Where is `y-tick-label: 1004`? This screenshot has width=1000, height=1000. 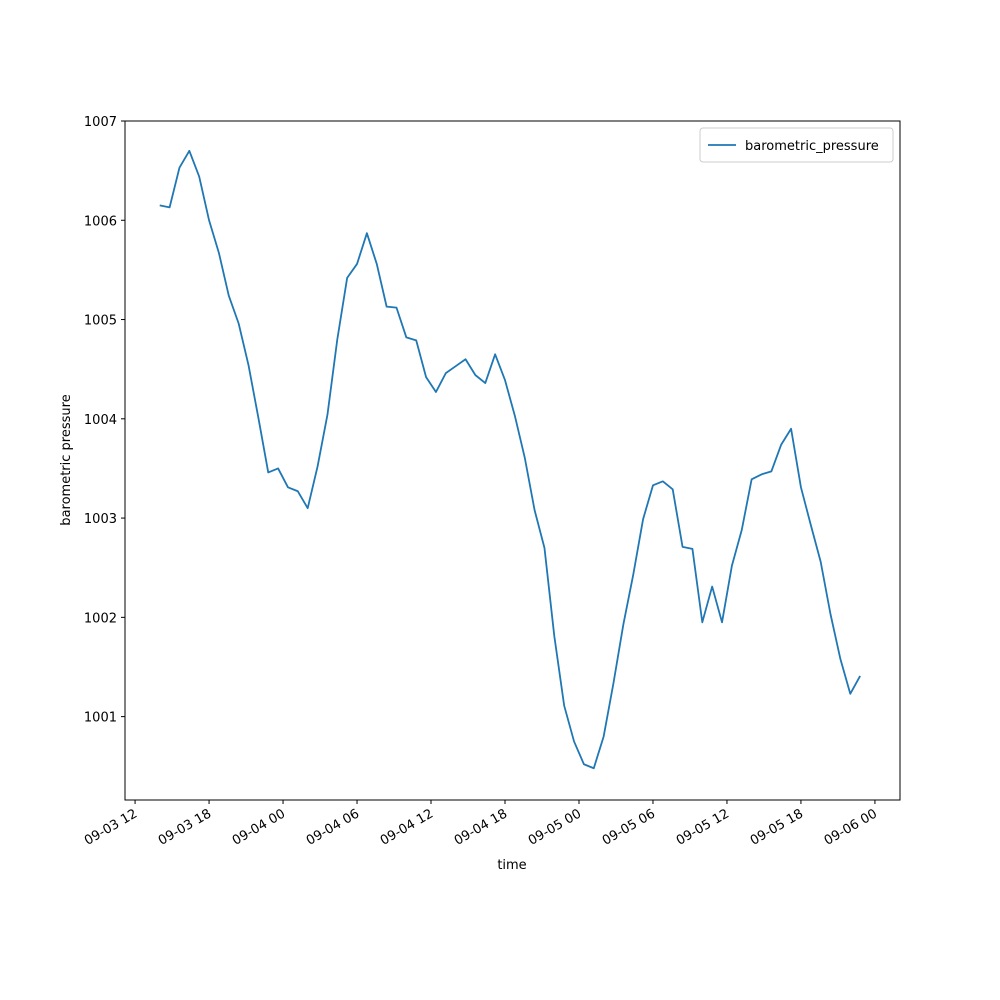 y-tick-label: 1004 is located at coordinates (100, 420).